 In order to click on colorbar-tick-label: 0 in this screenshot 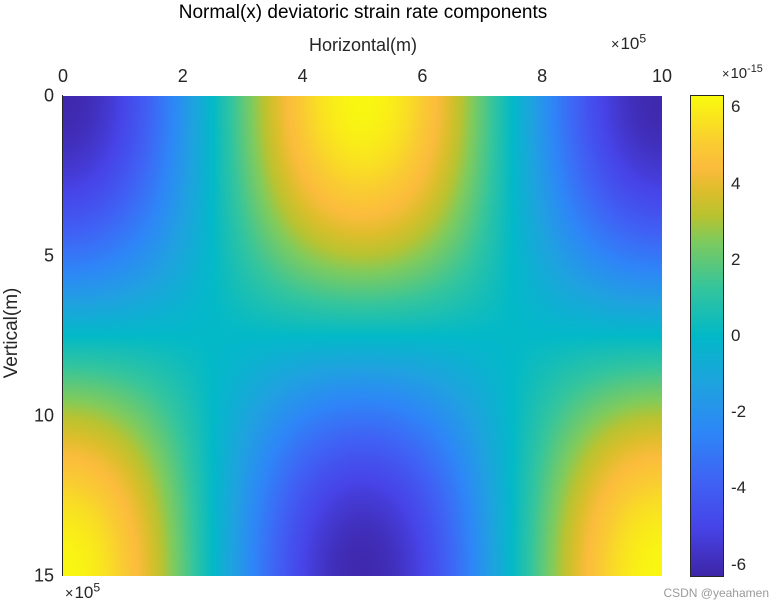, I will do `click(736, 335)`.